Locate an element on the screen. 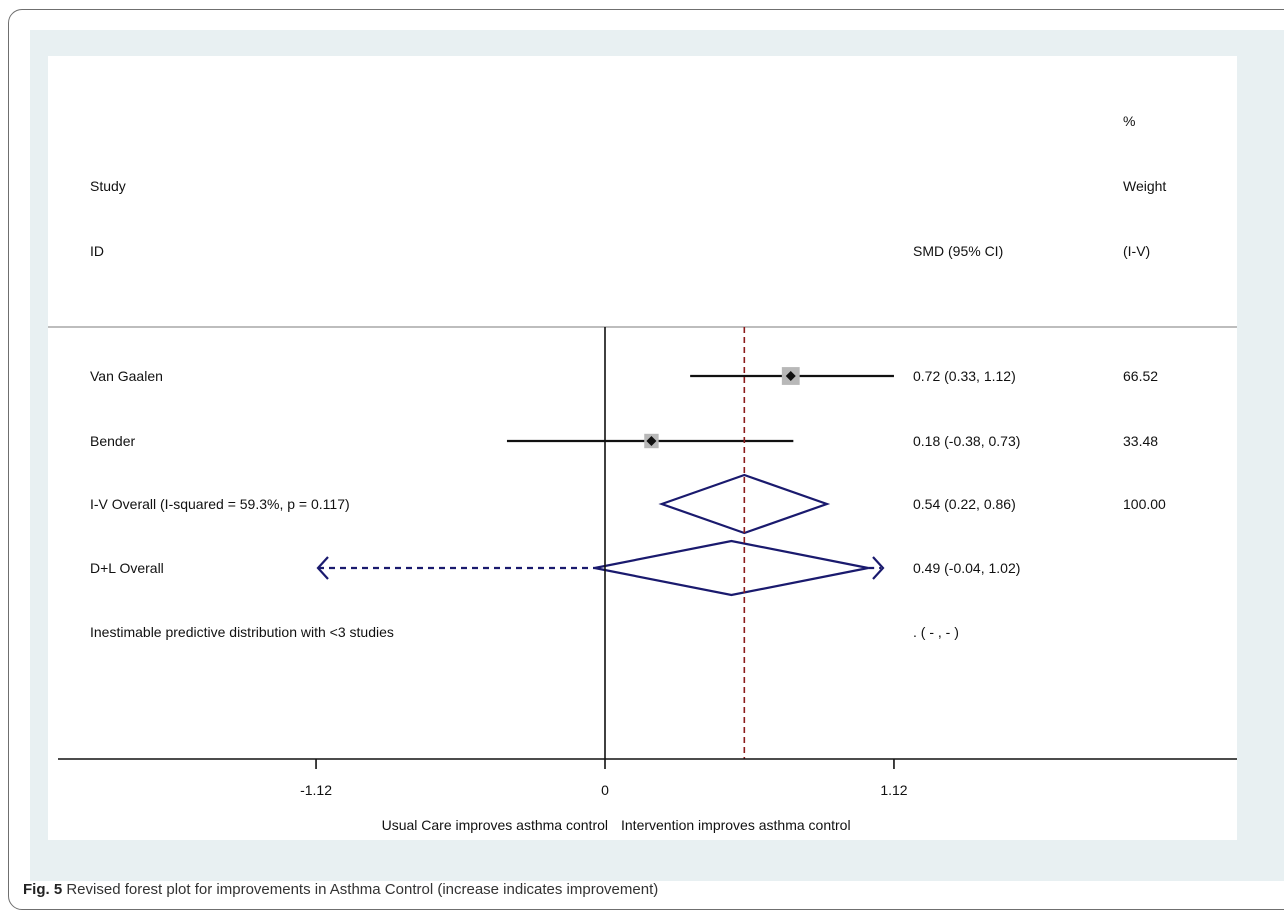 Image resolution: width=1284 pixels, height=915 pixels. row-ci-text: 0.18 (-0.38, 0.73) is located at coordinates (966, 441).